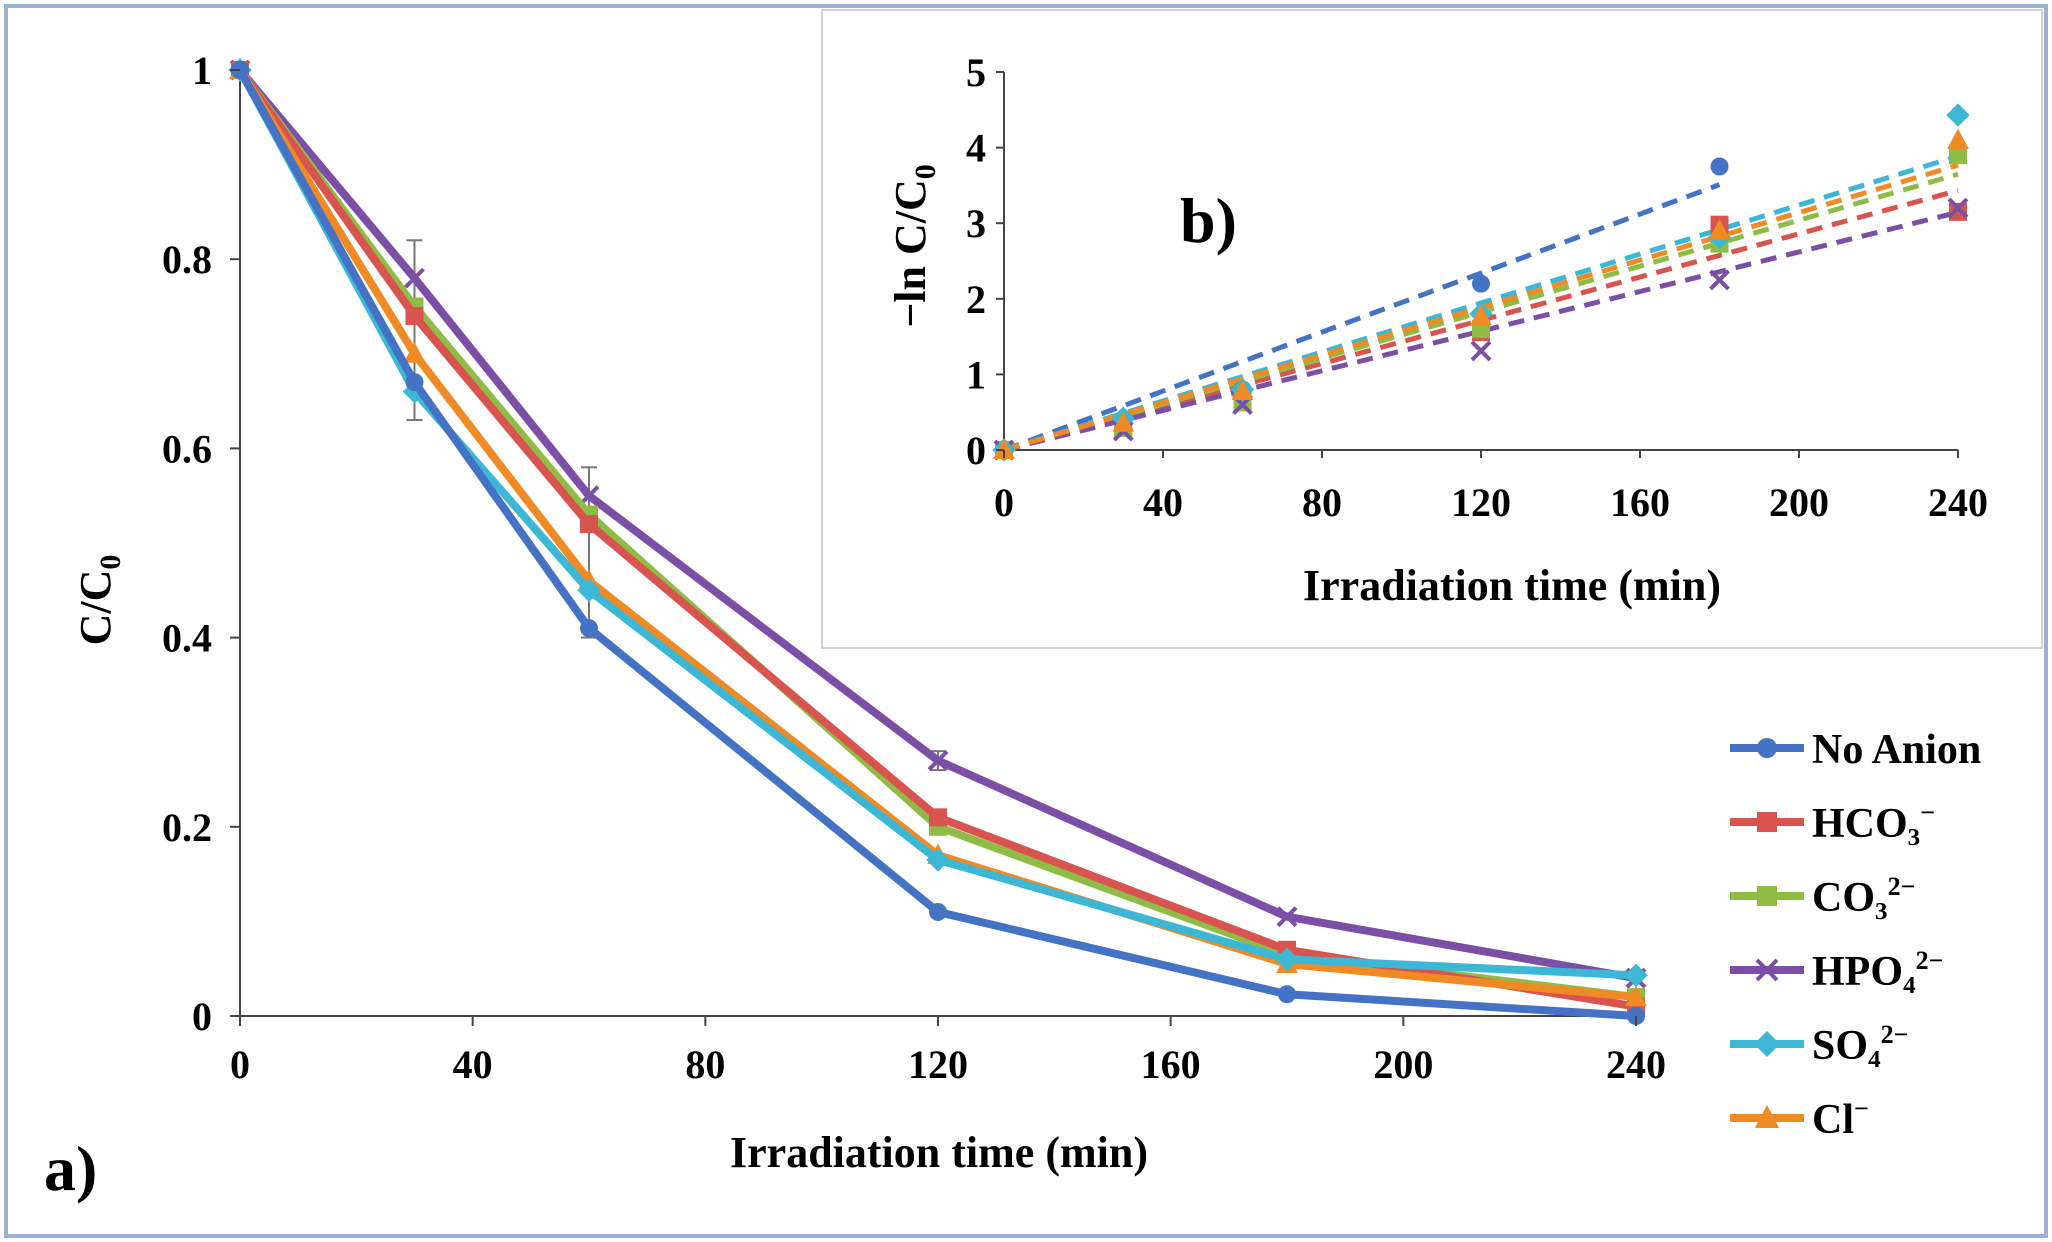  What do you see at coordinates (187, 448) in the screenshot?
I see `panel-a-y-tick-label: 0.6` at bounding box center [187, 448].